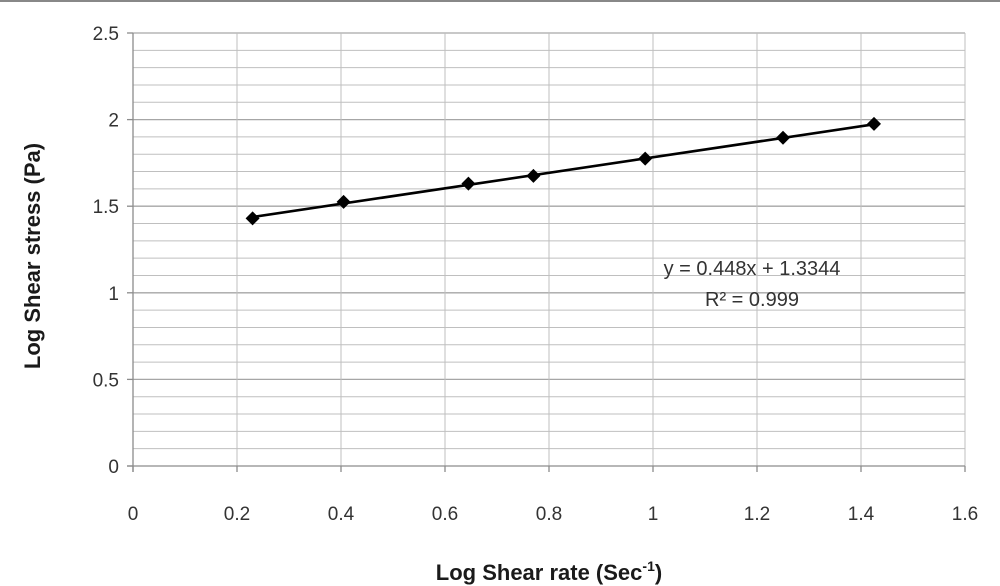 This screenshot has height=586, width=1000. I want to click on x-tick-label: 1.4, so click(861, 514).